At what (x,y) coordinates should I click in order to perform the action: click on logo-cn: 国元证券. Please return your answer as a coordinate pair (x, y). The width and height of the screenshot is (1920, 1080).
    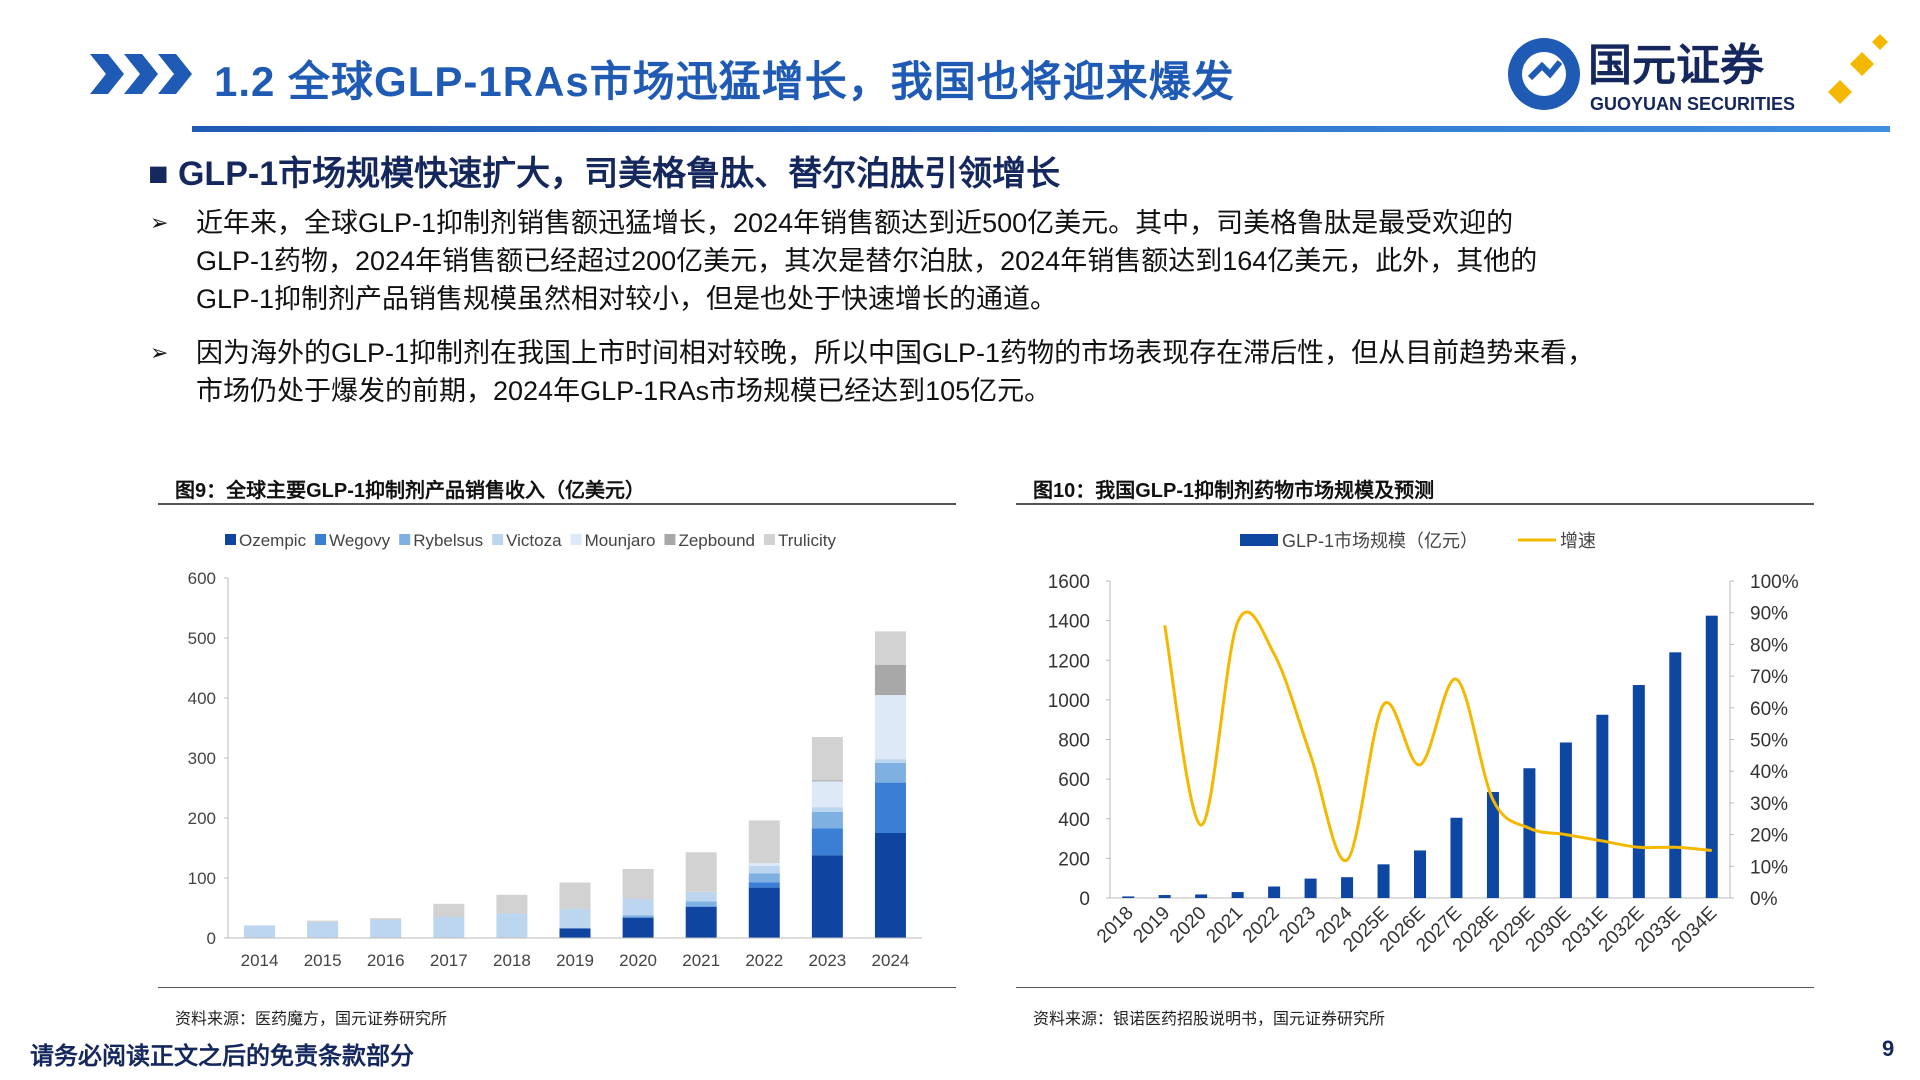
    Looking at the image, I should click on (1676, 65).